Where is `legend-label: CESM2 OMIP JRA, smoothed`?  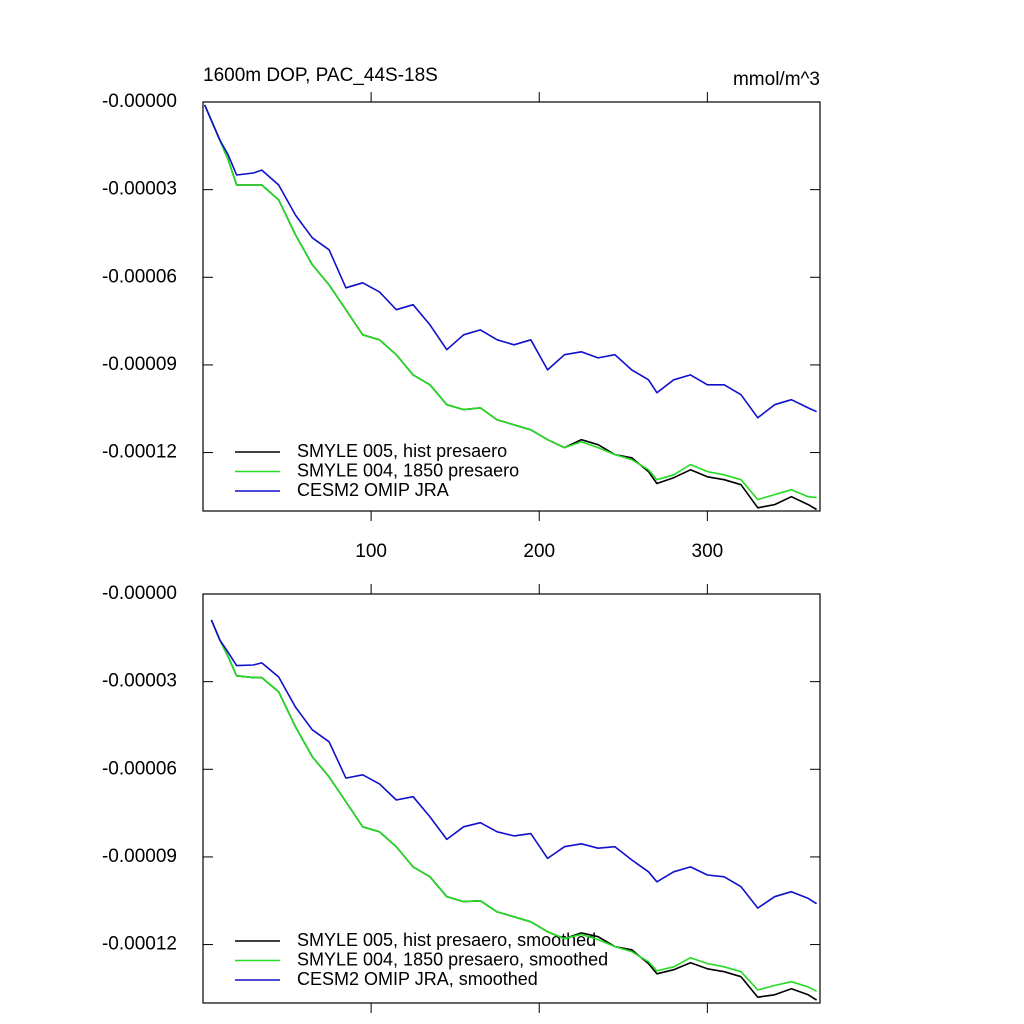 legend-label: CESM2 OMIP JRA, smoothed is located at coordinates (417, 979).